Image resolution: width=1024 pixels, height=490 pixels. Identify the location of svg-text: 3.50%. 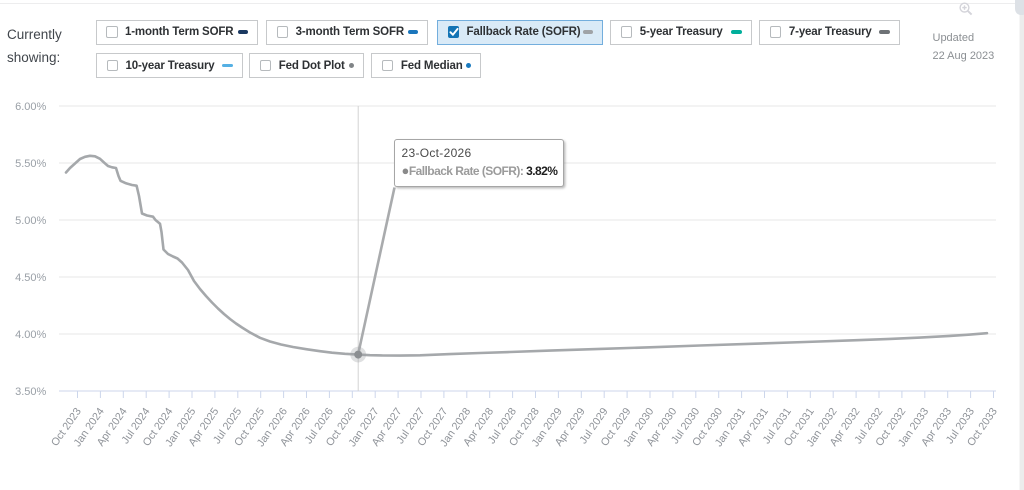
(30, 392).